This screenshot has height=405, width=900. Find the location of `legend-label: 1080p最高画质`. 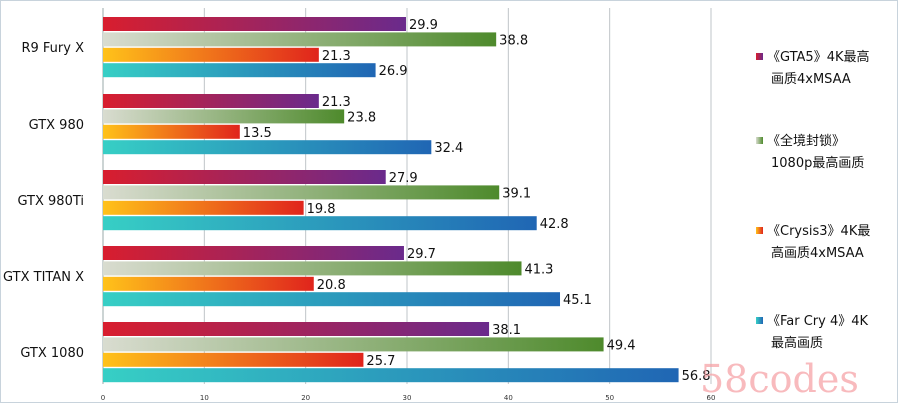

legend-label: 1080p最高画质 is located at coordinates (817, 163).